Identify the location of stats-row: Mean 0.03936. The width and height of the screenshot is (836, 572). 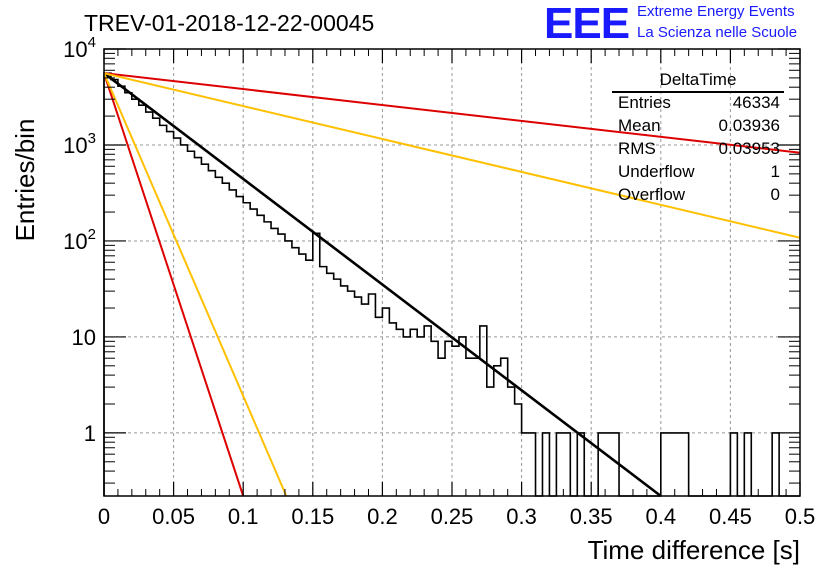
(699, 127).